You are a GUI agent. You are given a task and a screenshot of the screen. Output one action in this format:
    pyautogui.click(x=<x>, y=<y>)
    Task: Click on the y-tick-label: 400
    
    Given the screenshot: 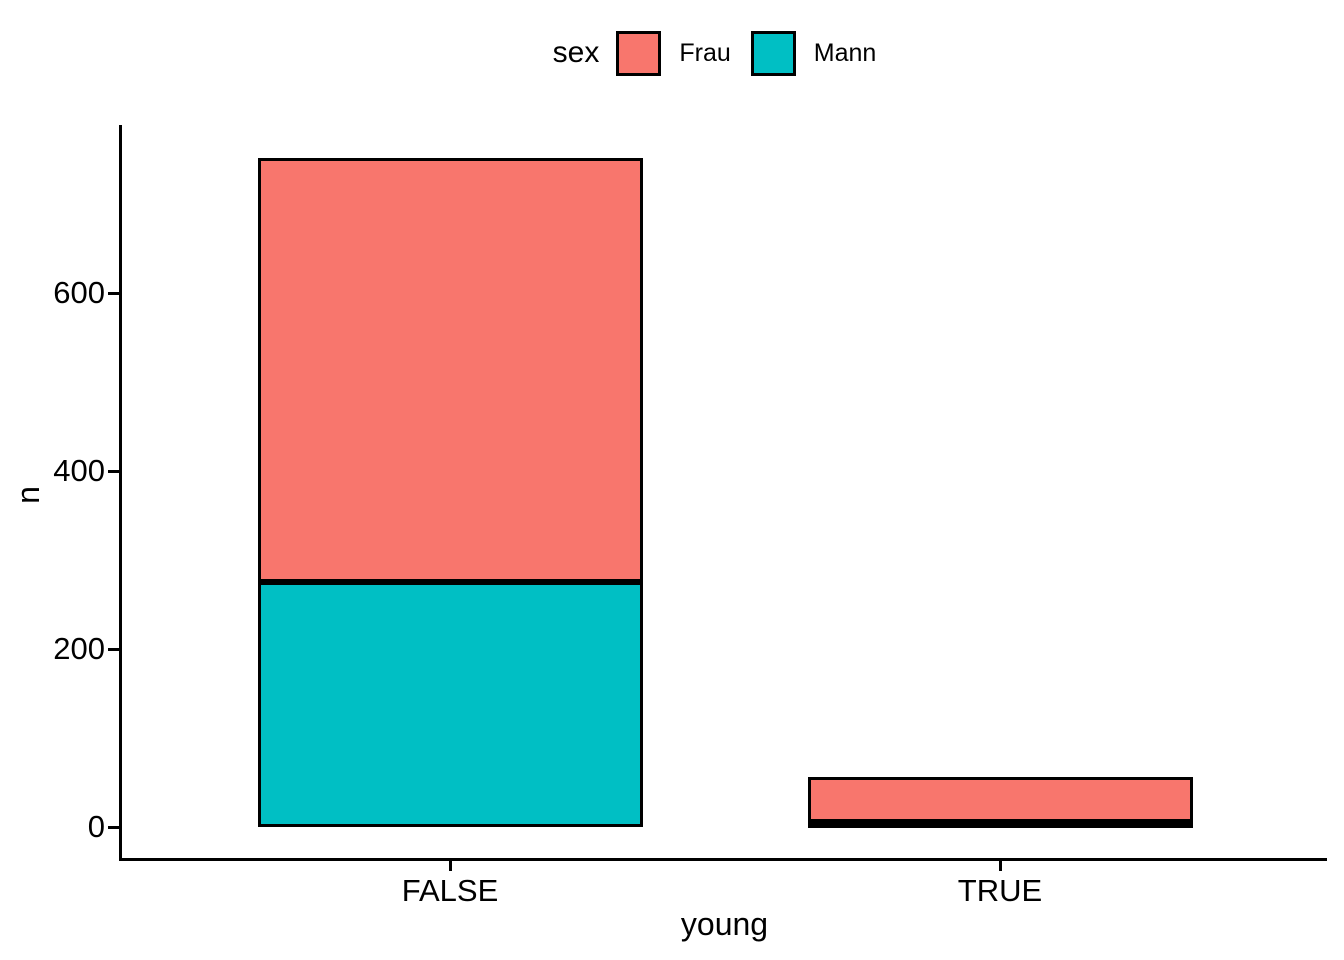 What is the action you would take?
    pyautogui.click(x=79, y=470)
    